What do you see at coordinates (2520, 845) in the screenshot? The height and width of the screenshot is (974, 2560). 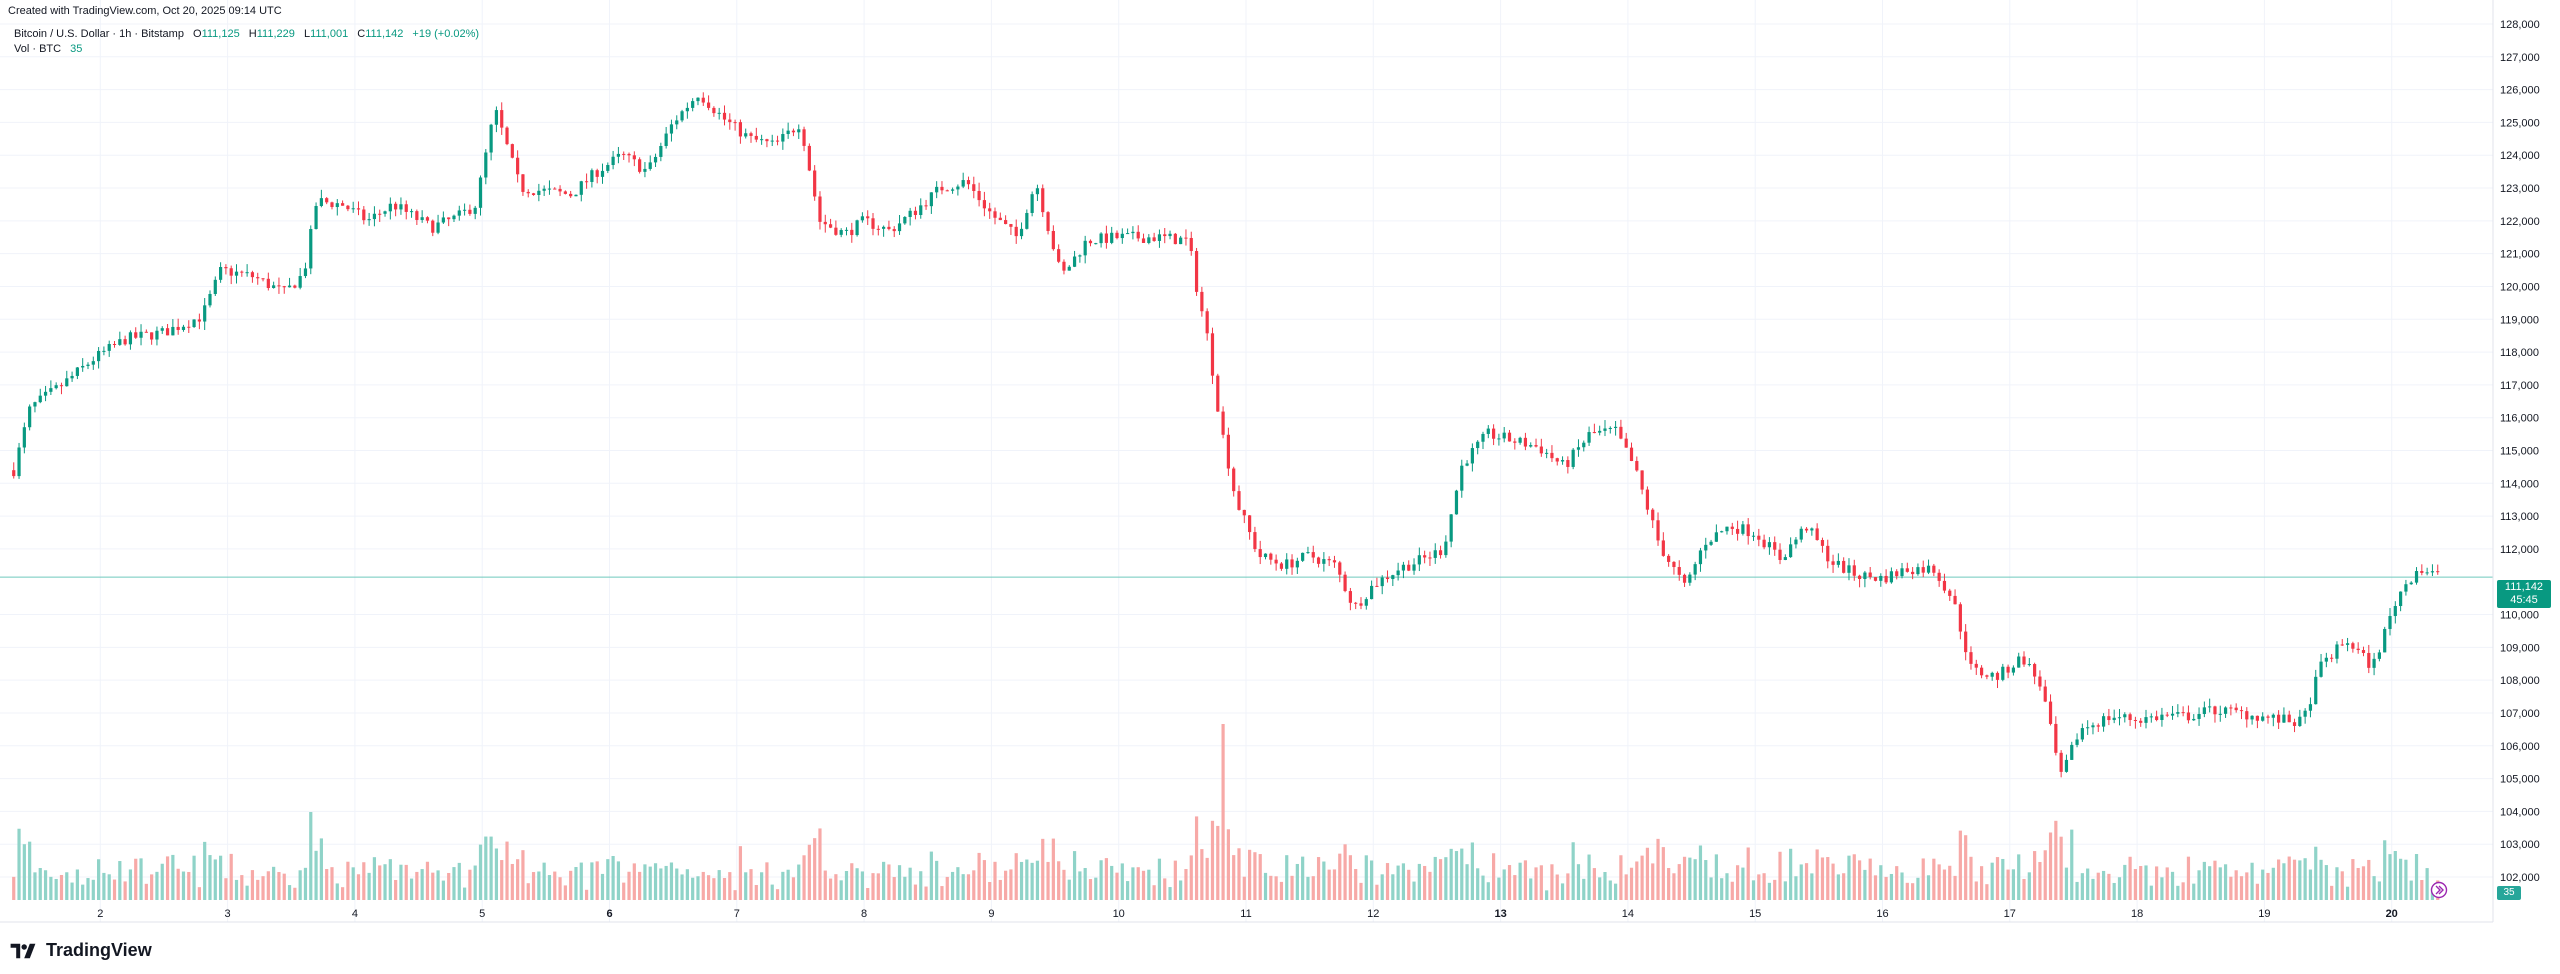 I see `price-tick-label: 103,000` at bounding box center [2520, 845].